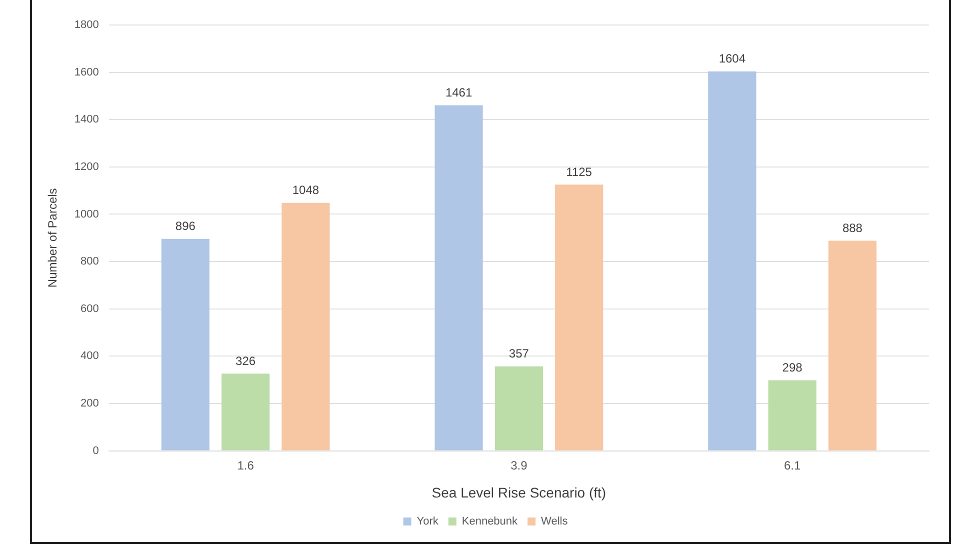 This screenshot has width=955, height=548. Describe the element at coordinates (554, 522) in the screenshot. I see `legend-label: Wells` at that location.